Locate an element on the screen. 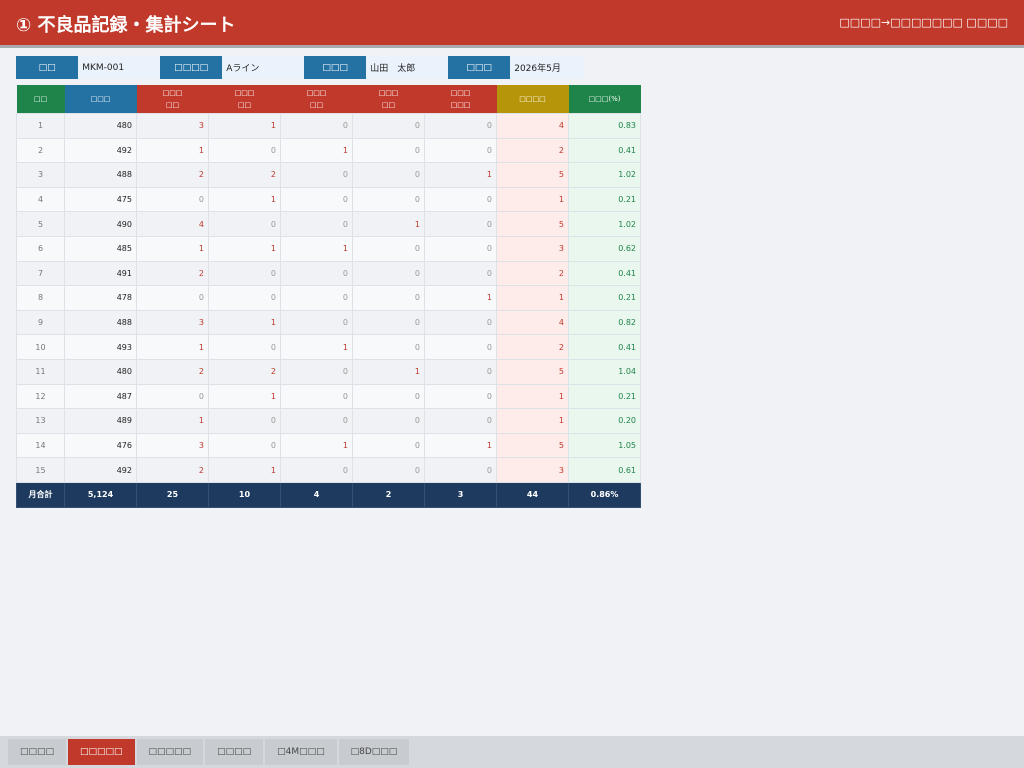 The height and width of the screenshot is (768, 1024). table-cell: 491 is located at coordinates (100, 273).